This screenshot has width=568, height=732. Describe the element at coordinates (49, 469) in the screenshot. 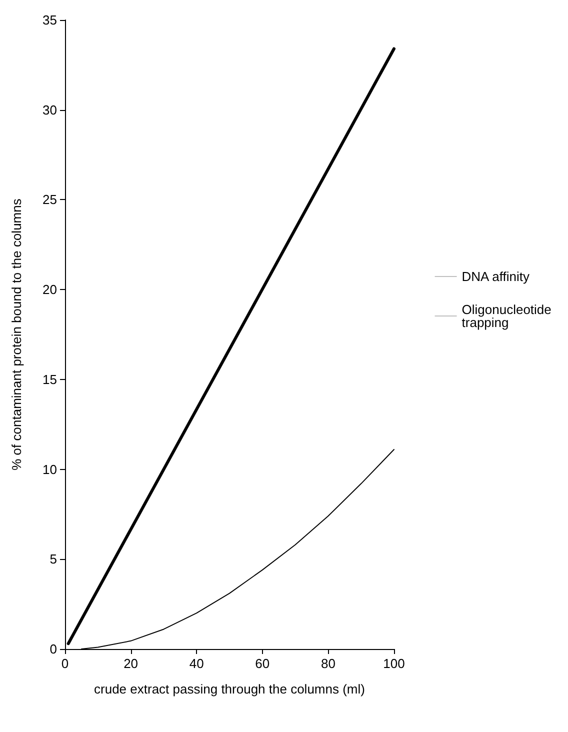

I see `y-tick-label: 10` at that location.